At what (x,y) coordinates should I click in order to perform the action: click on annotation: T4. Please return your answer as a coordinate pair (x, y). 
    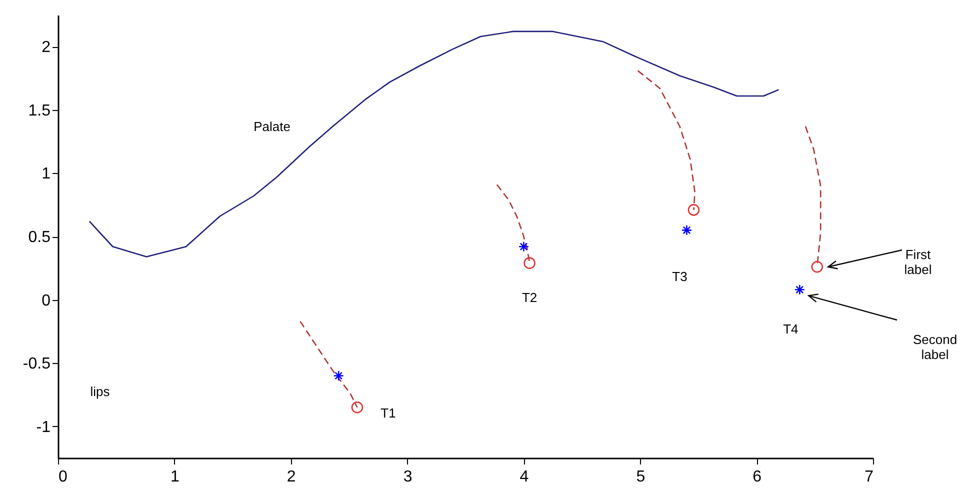
    Looking at the image, I should click on (790, 329).